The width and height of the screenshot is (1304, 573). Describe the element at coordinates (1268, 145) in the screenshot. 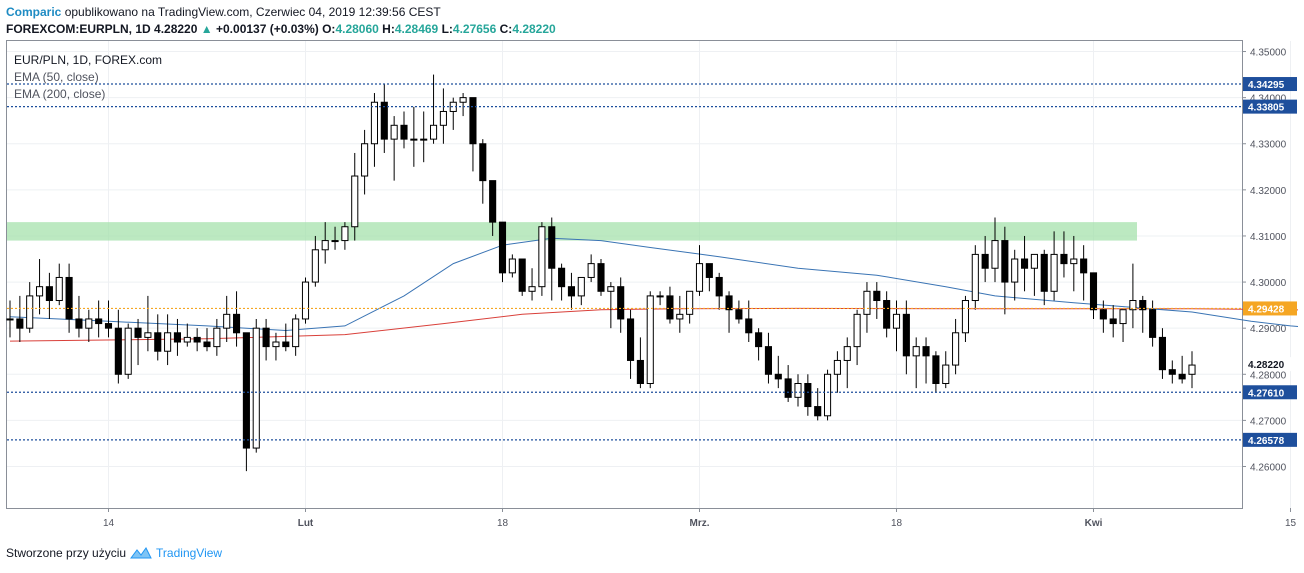

I see `y-tick-label: 4.33000` at that location.